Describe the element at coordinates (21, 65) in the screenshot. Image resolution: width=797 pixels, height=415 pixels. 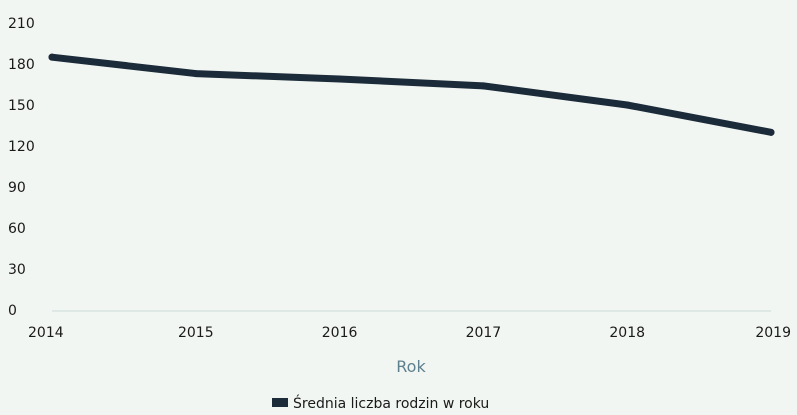
I see `y-tick-label: 180` at that location.